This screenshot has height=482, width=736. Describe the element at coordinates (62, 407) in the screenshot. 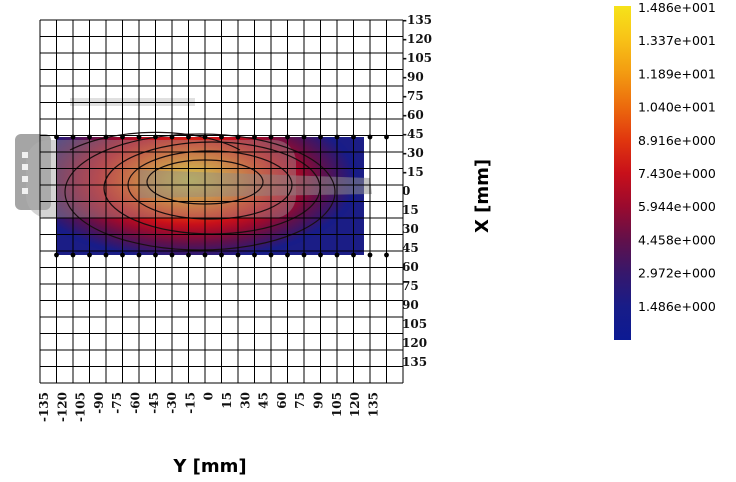

I see `y-tick-label: -120` at that location.